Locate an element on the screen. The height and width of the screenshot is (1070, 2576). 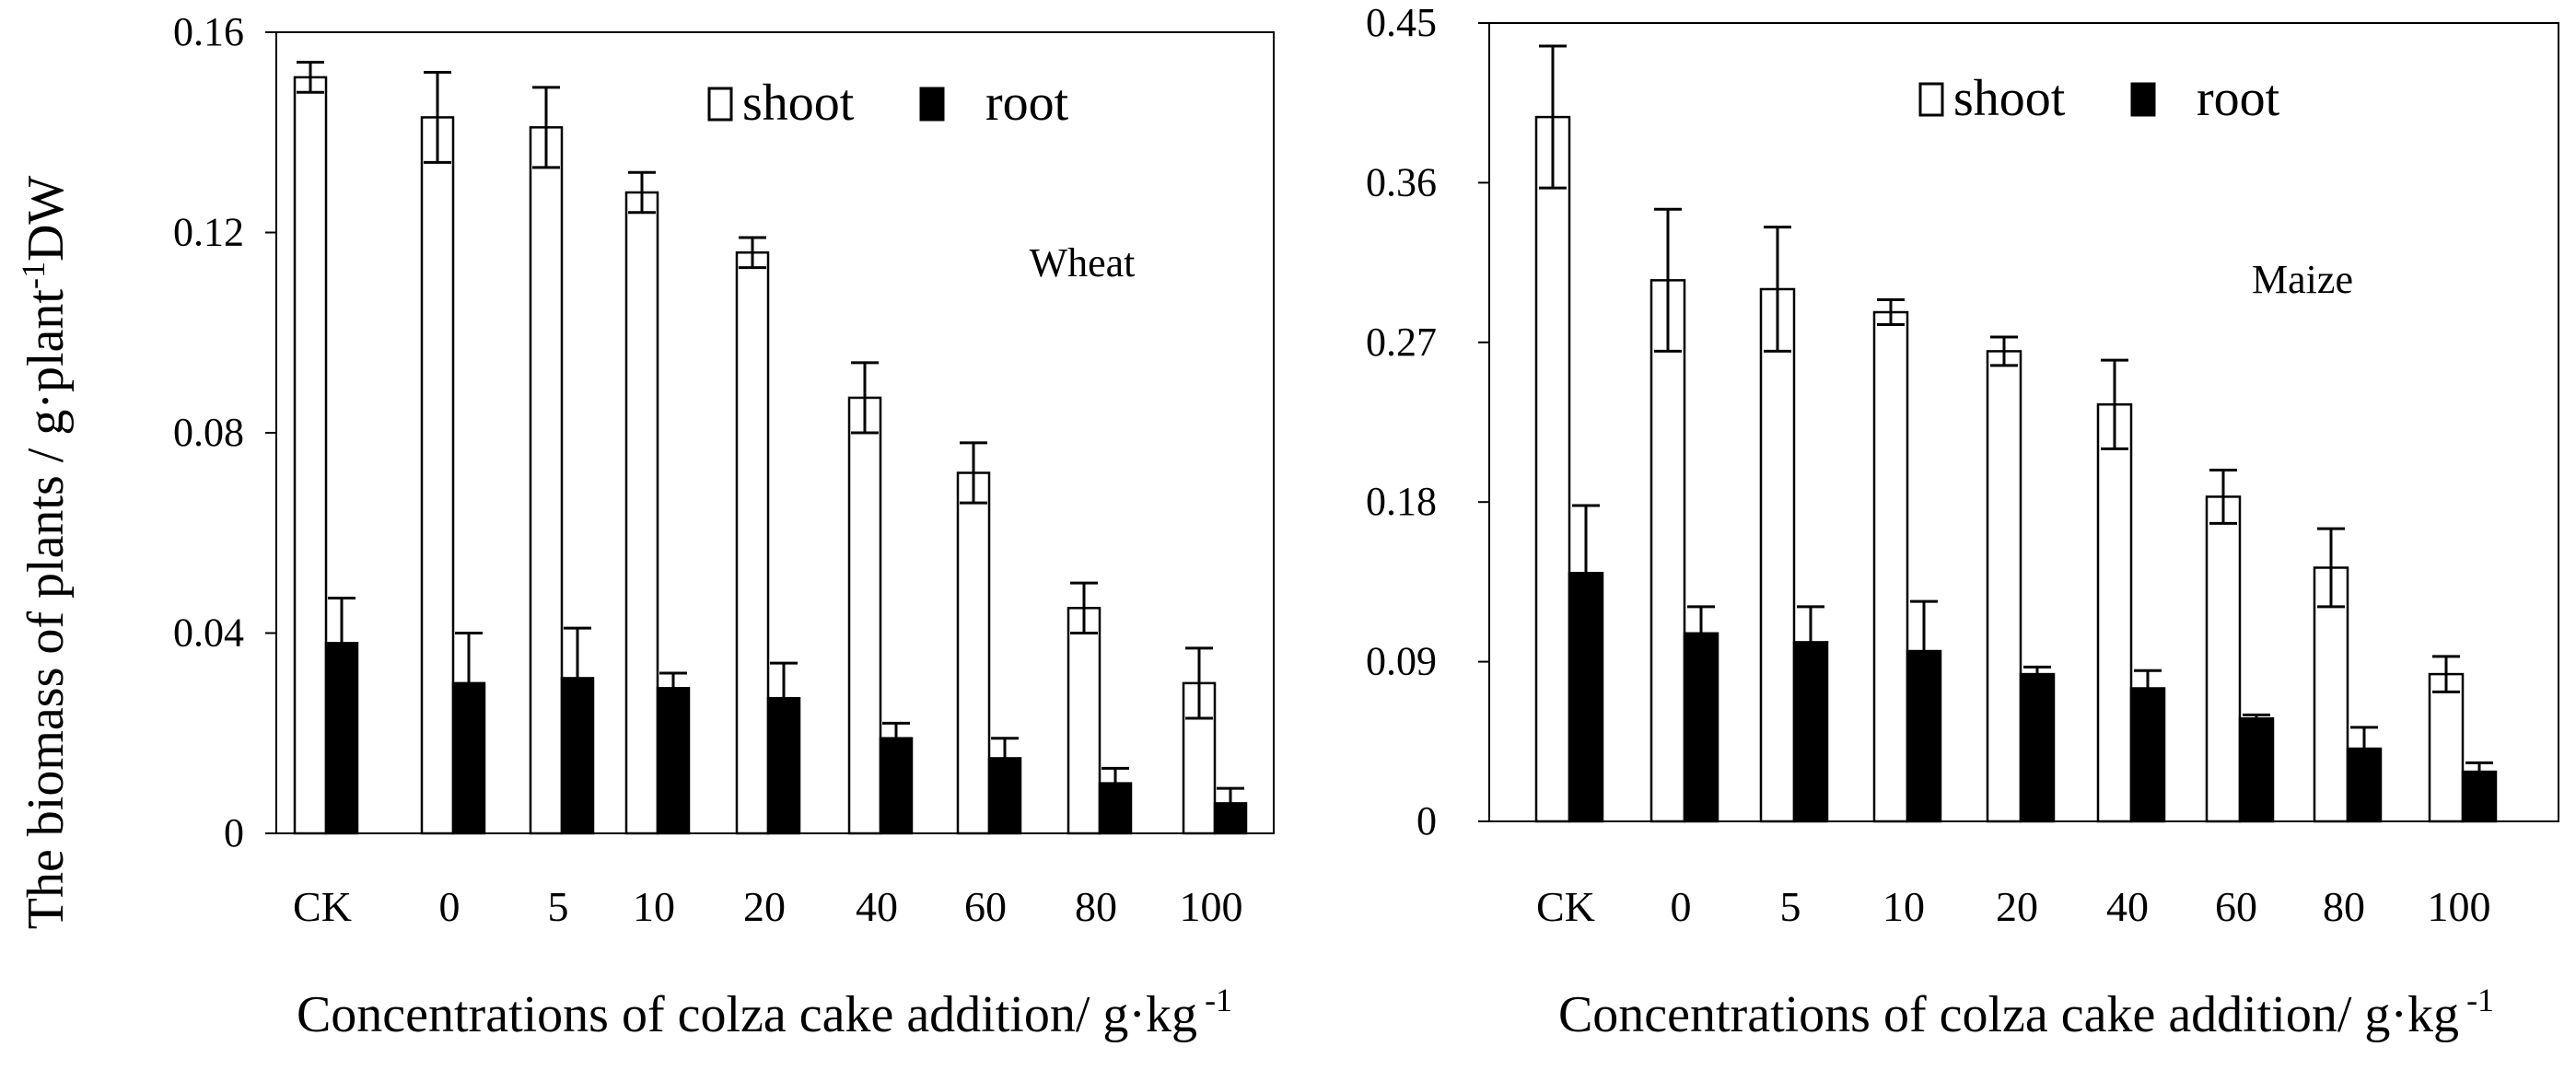
y-axis-label-superscript: -1 is located at coordinates (33, 275).